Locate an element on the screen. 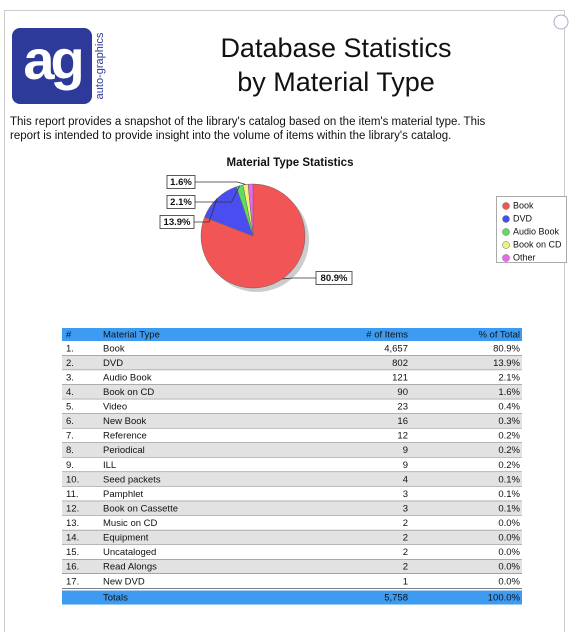  table-cell: 2.1% is located at coordinates (509, 377).